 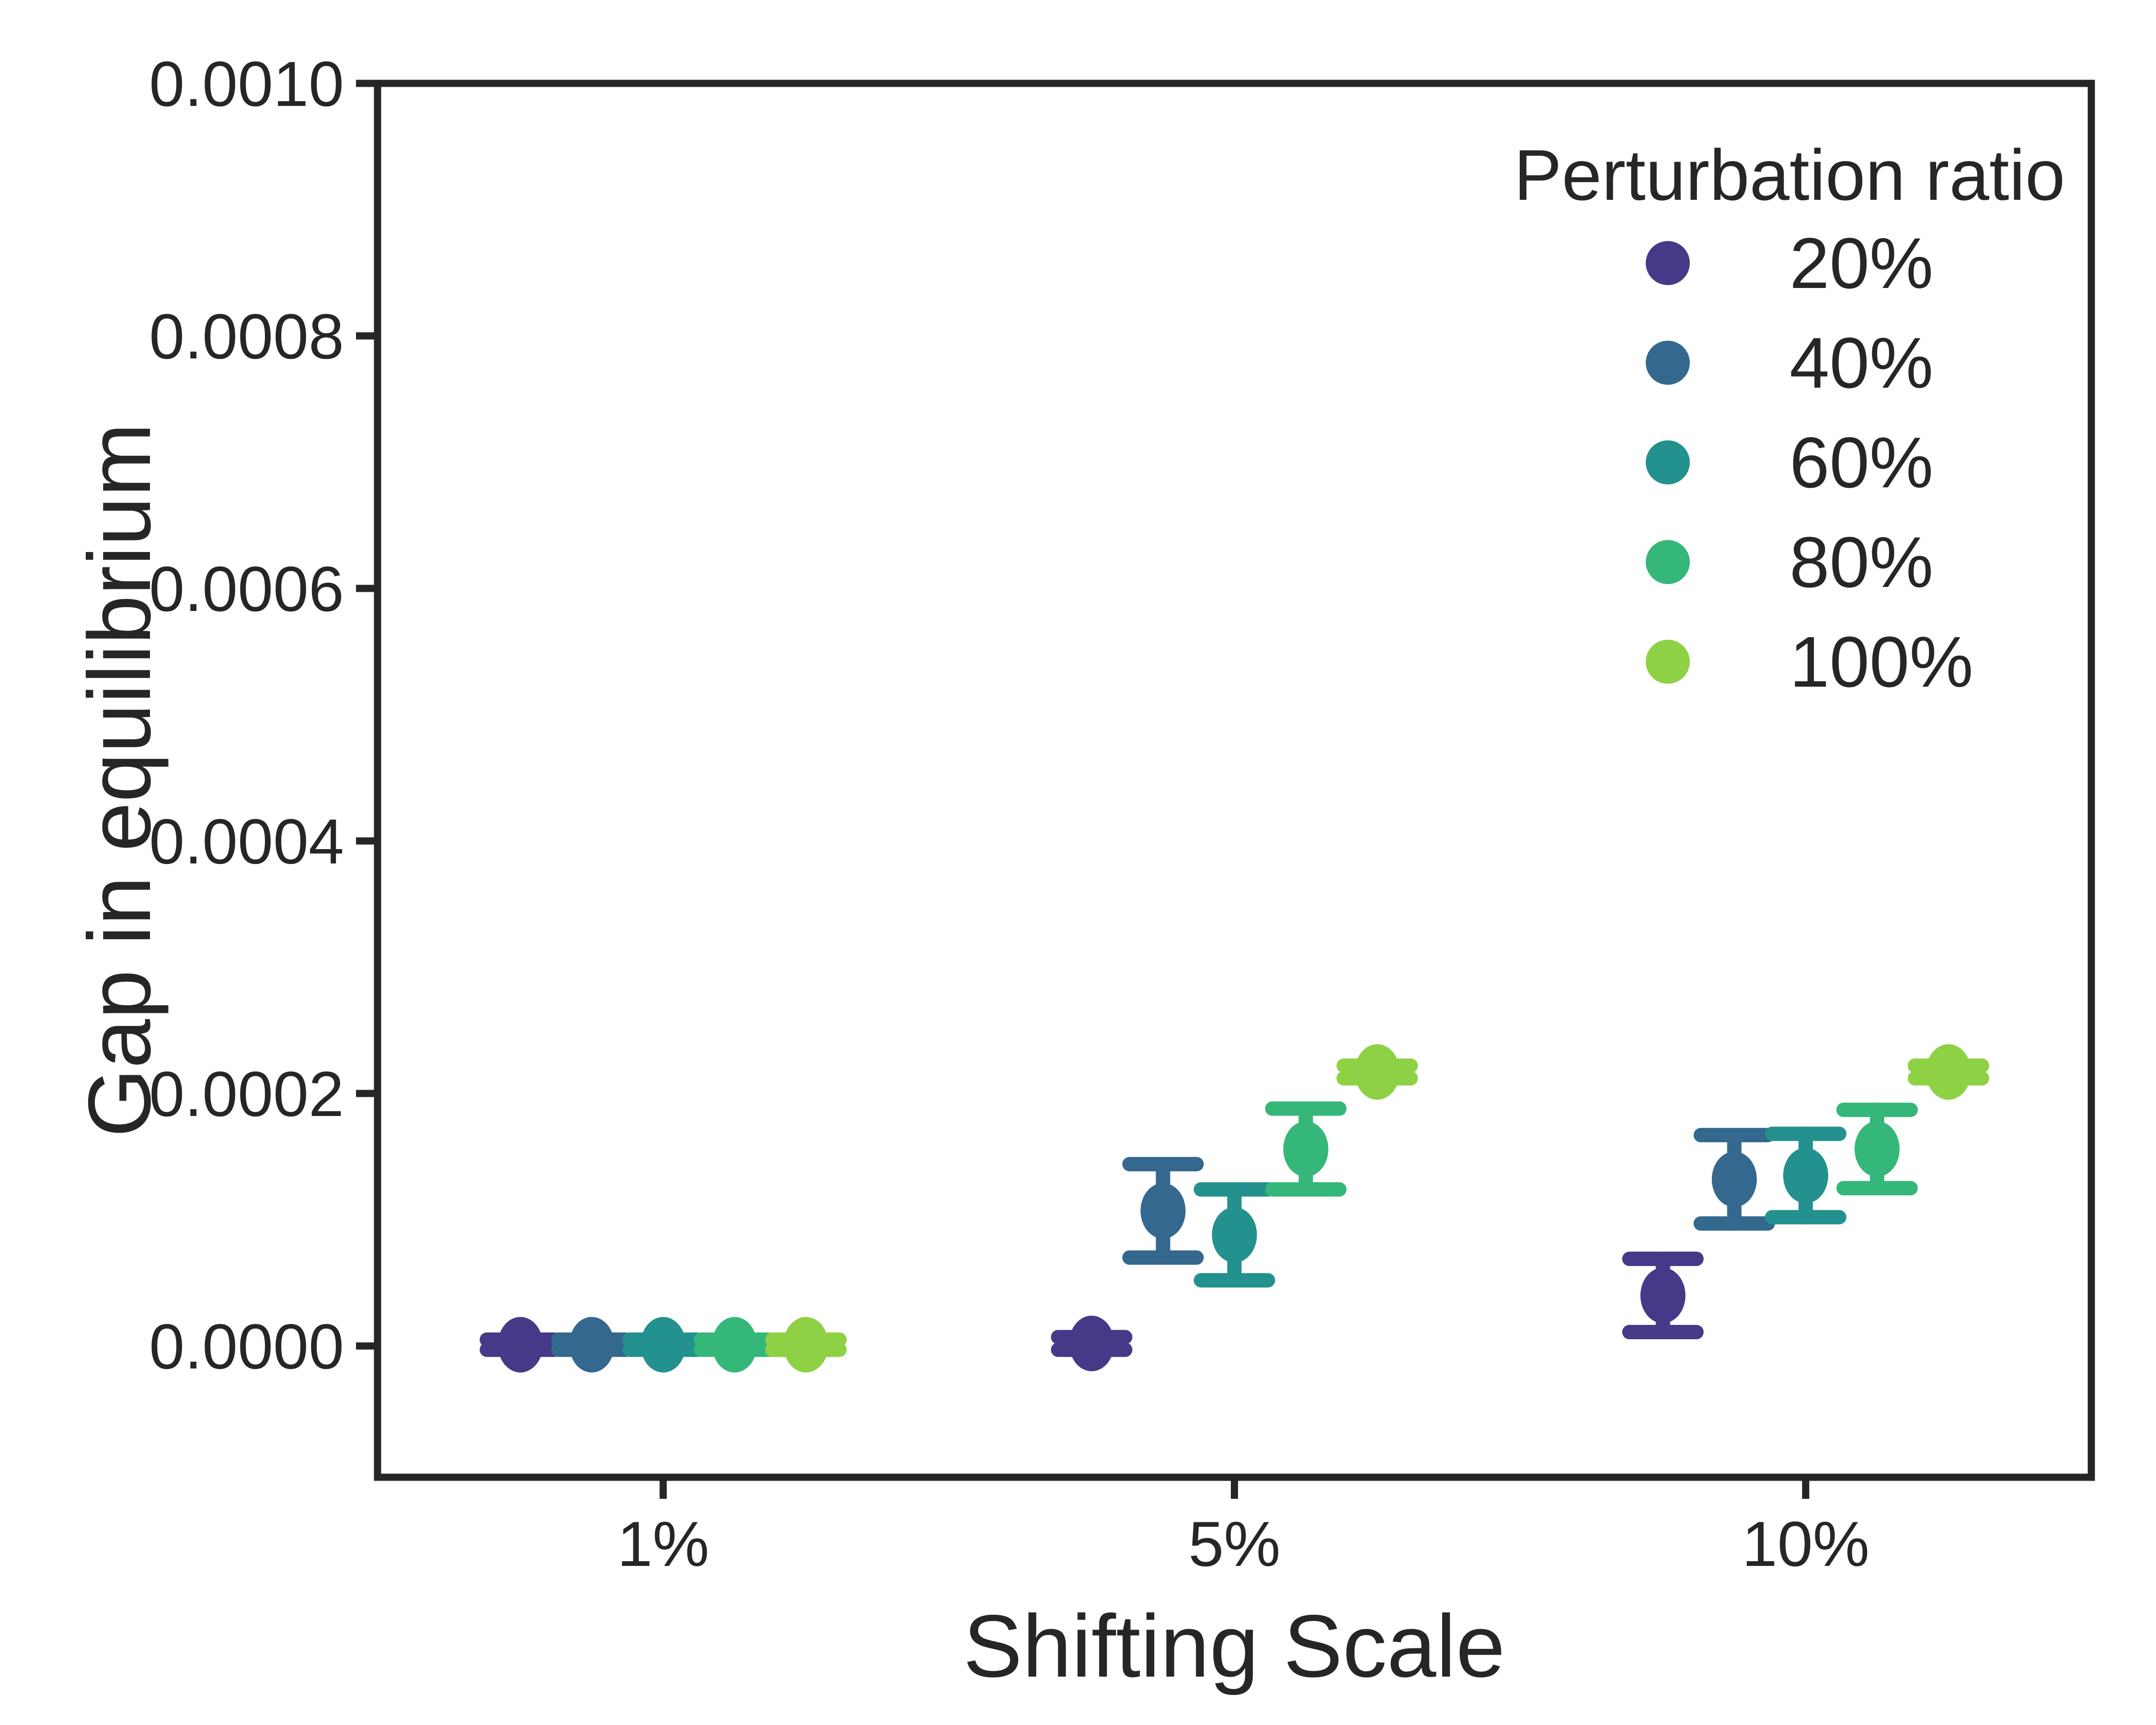 I want to click on legend-item-label: 60%, so click(x=1861, y=462).